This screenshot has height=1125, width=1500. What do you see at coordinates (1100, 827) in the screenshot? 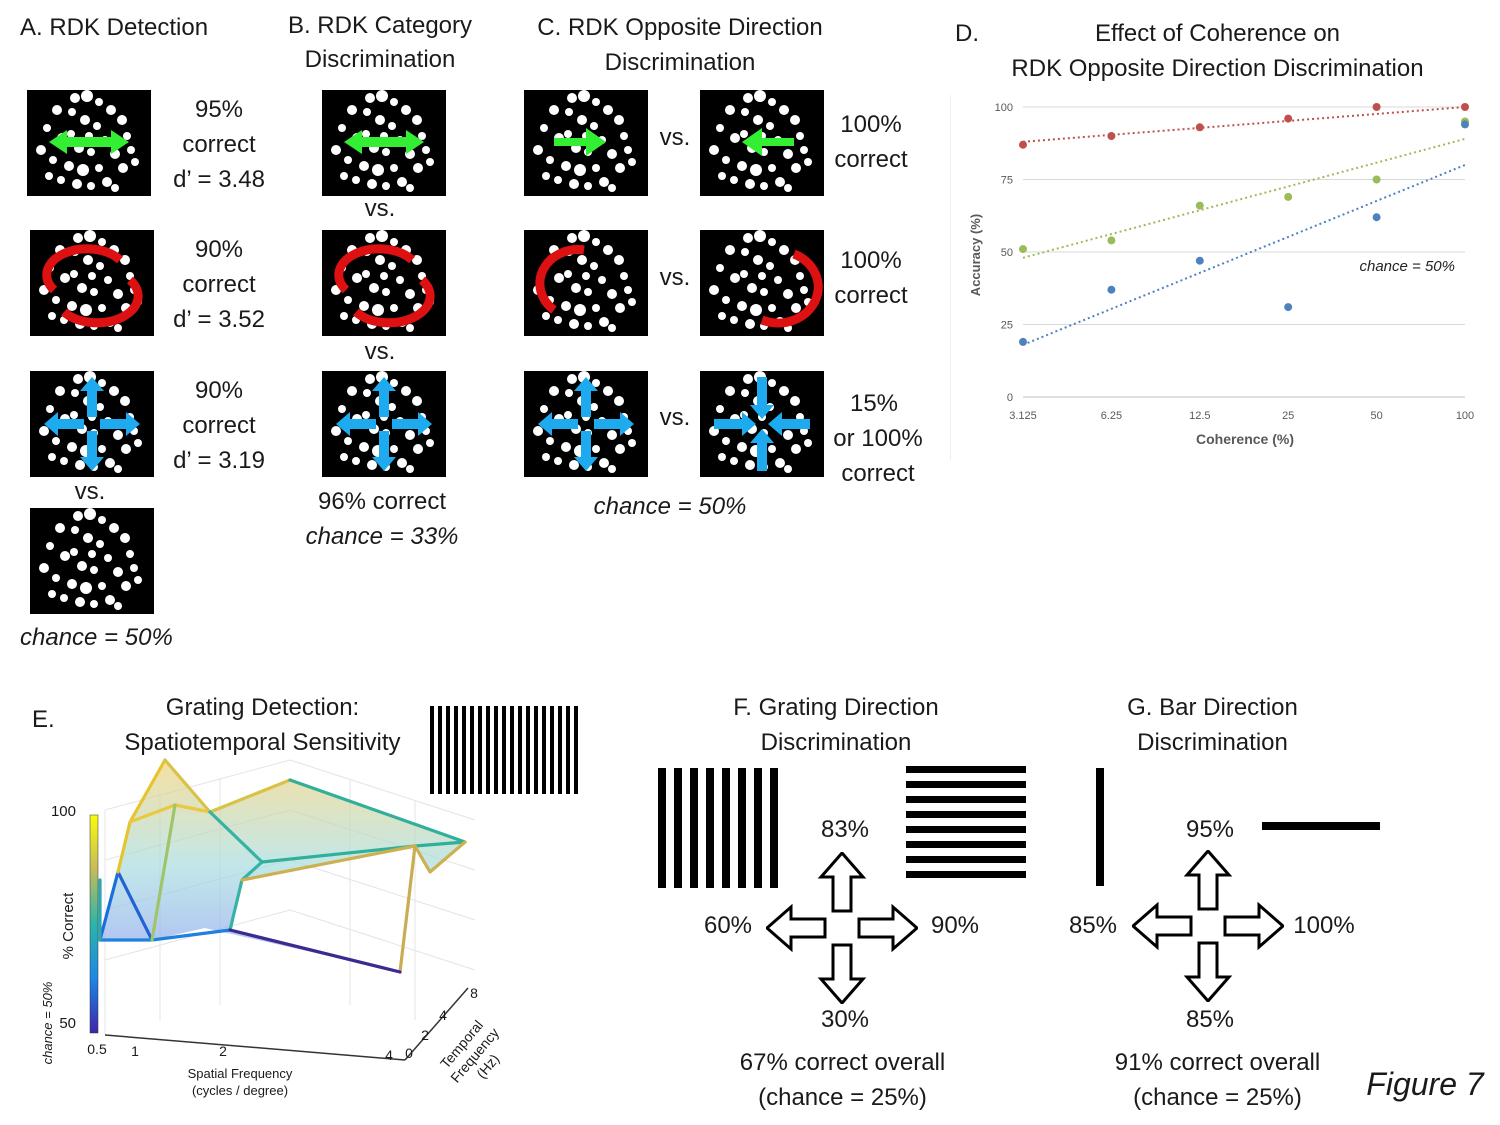
I see `vertical-bar-stimulus` at bounding box center [1100, 827].